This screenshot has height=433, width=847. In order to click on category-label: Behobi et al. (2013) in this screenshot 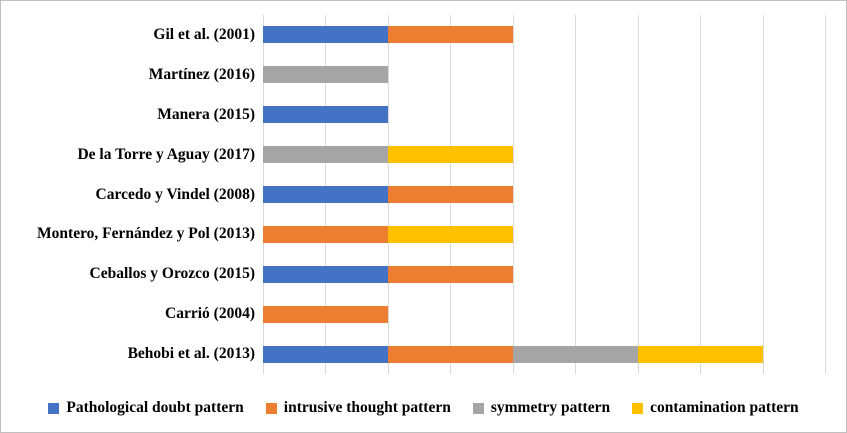, I will do `click(191, 354)`.